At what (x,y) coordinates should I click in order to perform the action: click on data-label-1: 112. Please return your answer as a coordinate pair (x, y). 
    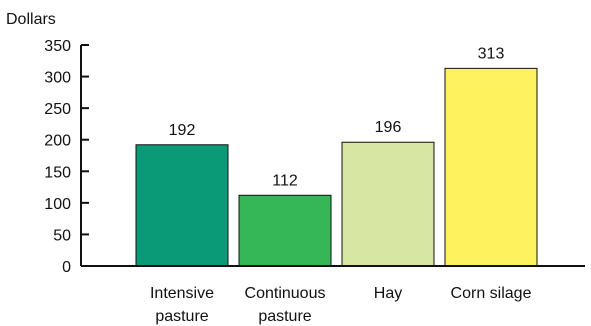
    Looking at the image, I should click on (285, 180).